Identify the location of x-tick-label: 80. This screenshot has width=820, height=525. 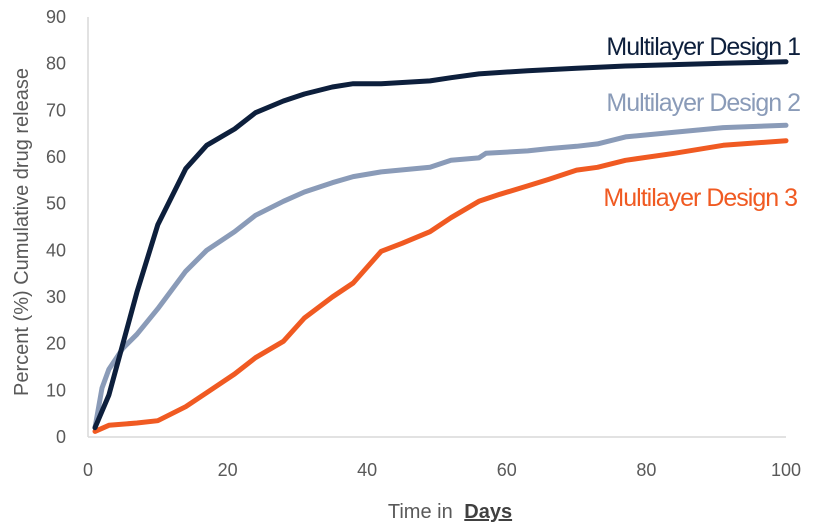
(646, 470).